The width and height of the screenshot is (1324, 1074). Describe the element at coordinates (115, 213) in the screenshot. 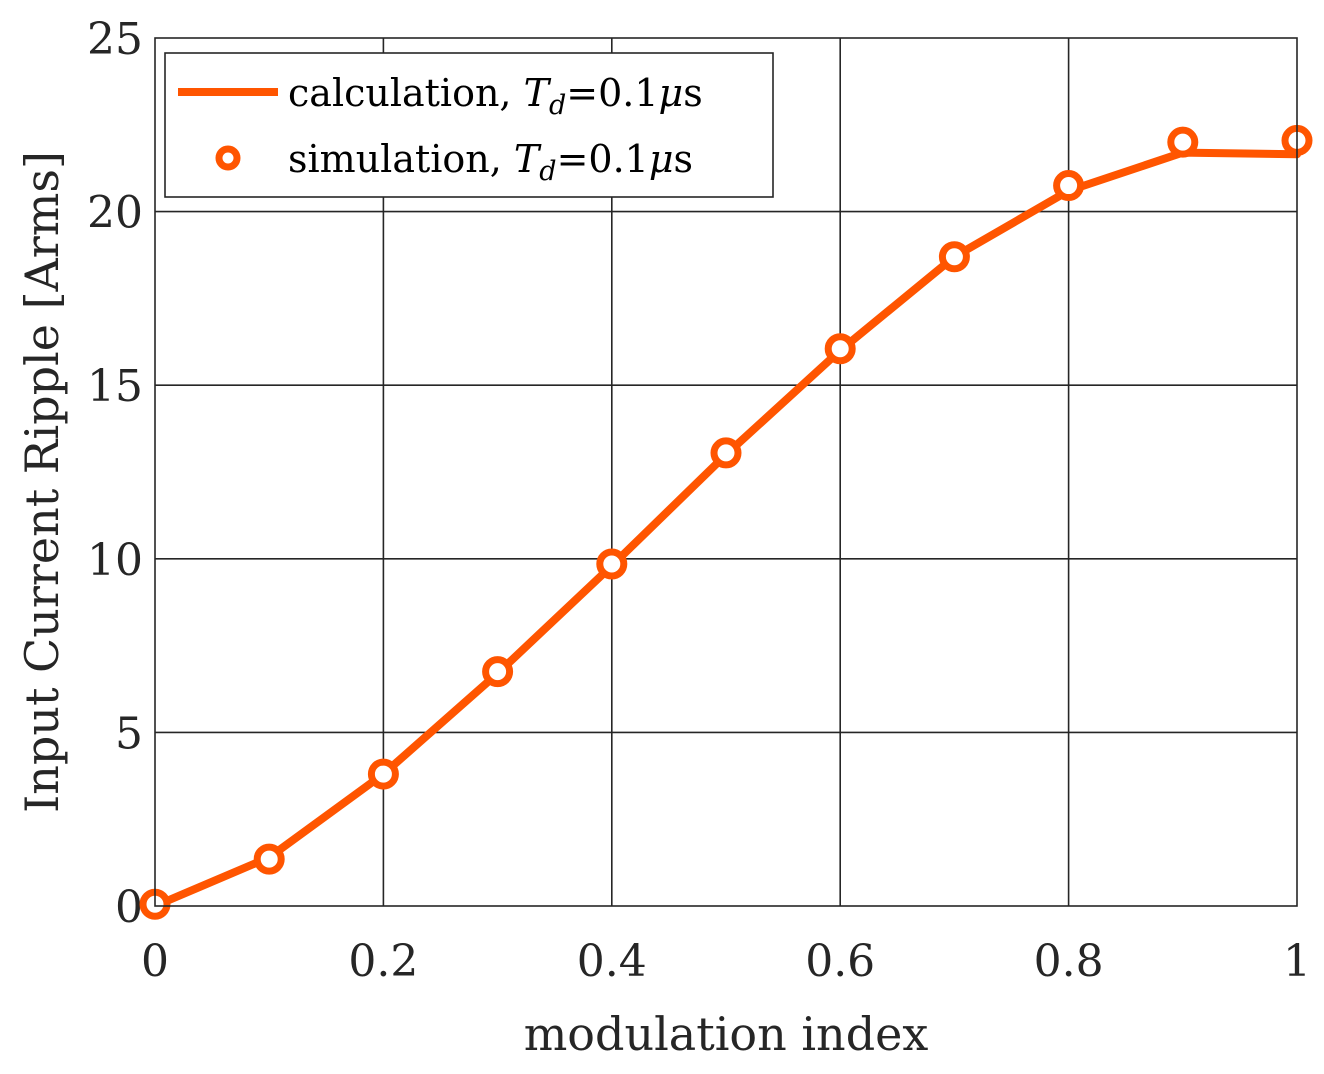

I see `y-tick-label: 20` at that location.